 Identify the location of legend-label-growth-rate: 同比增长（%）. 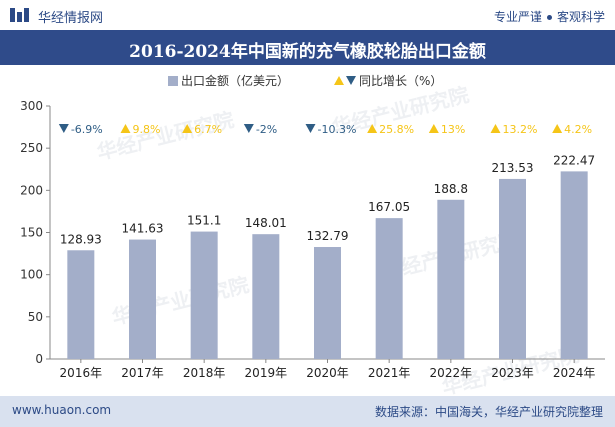
(400, 81).